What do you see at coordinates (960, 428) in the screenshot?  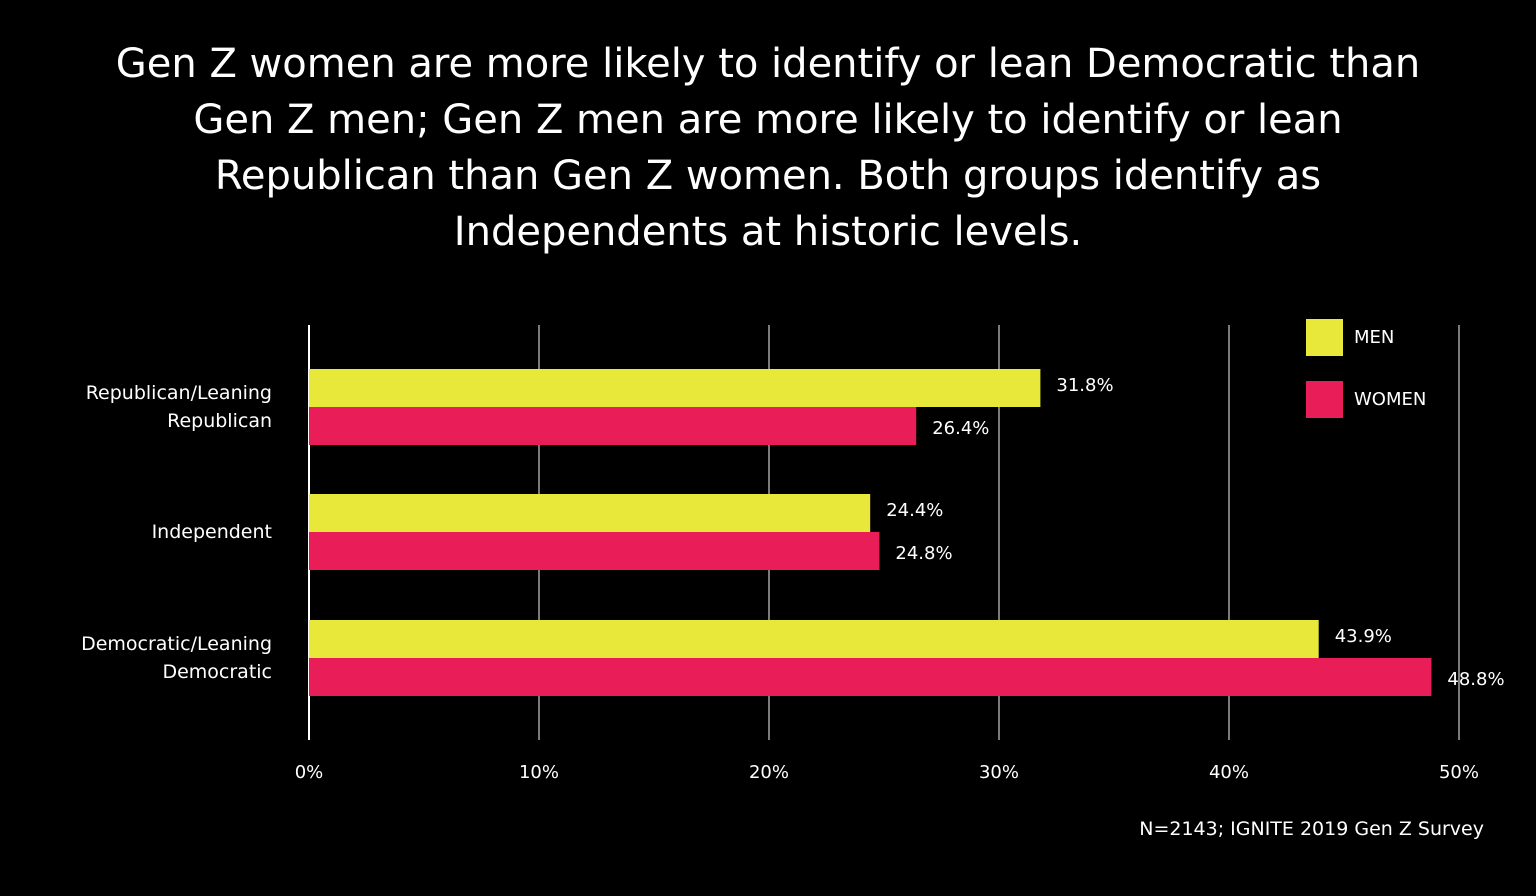 I see `value-label: 26.4%` at bounding box center [960, 428].